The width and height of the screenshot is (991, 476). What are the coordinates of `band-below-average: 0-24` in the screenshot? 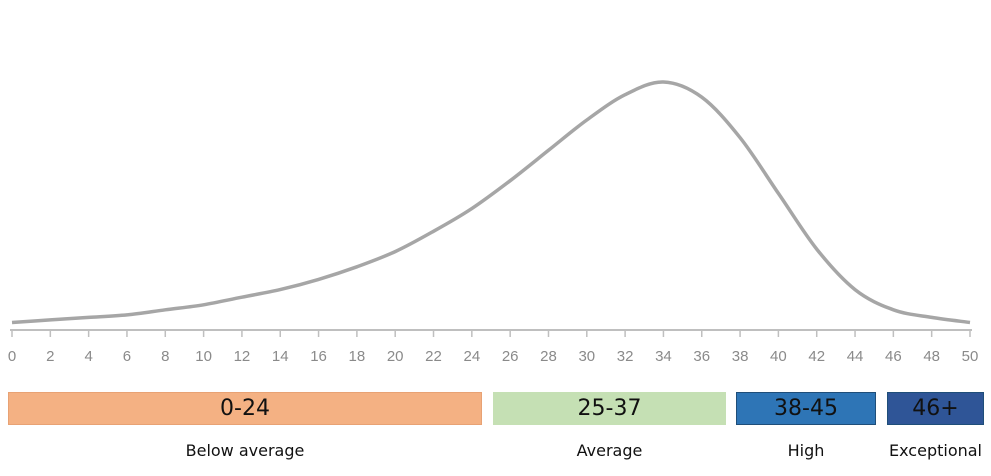 It's located at (245, 408).